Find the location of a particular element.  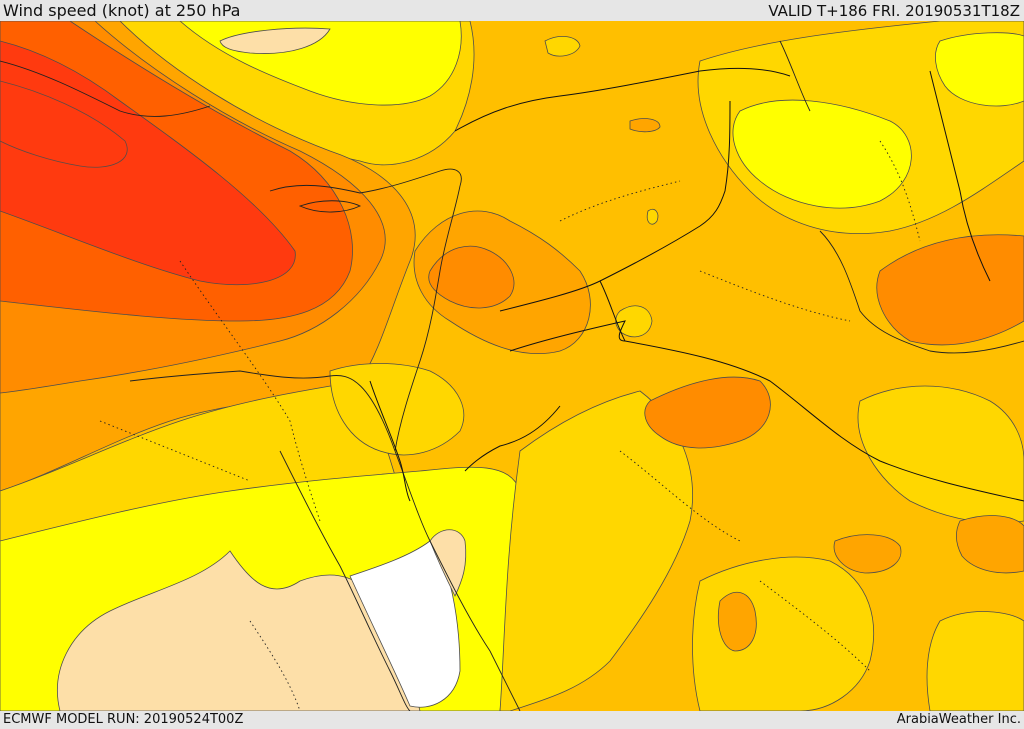

coast-caspian is located at coordinates (795, 76).